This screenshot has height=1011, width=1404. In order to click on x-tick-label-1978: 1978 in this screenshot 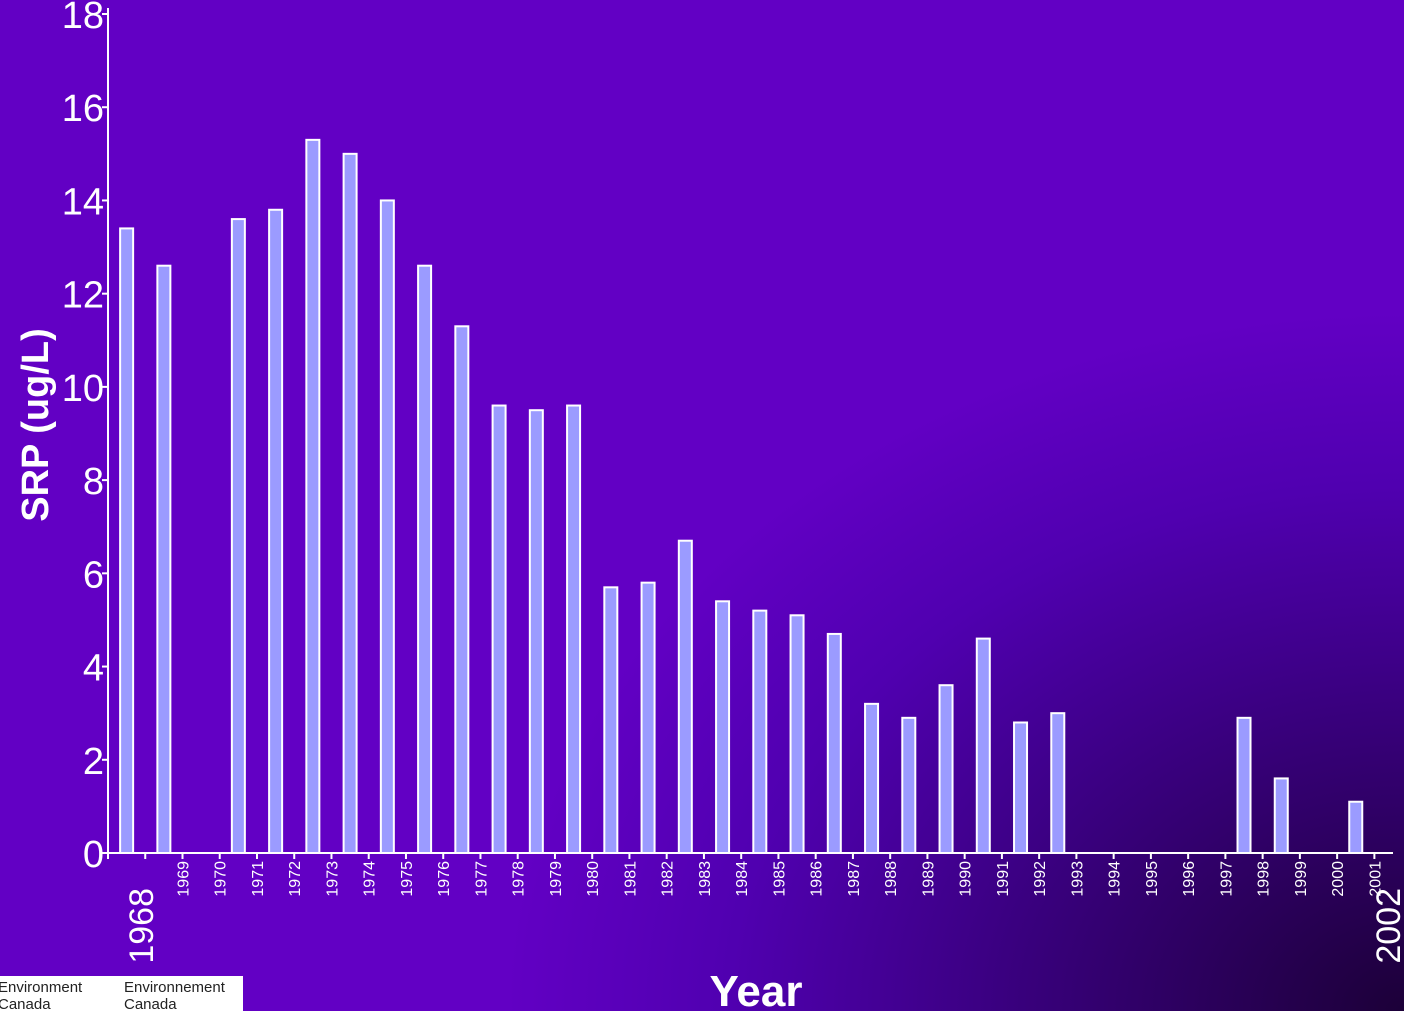, I will do `click(519, 879)`.